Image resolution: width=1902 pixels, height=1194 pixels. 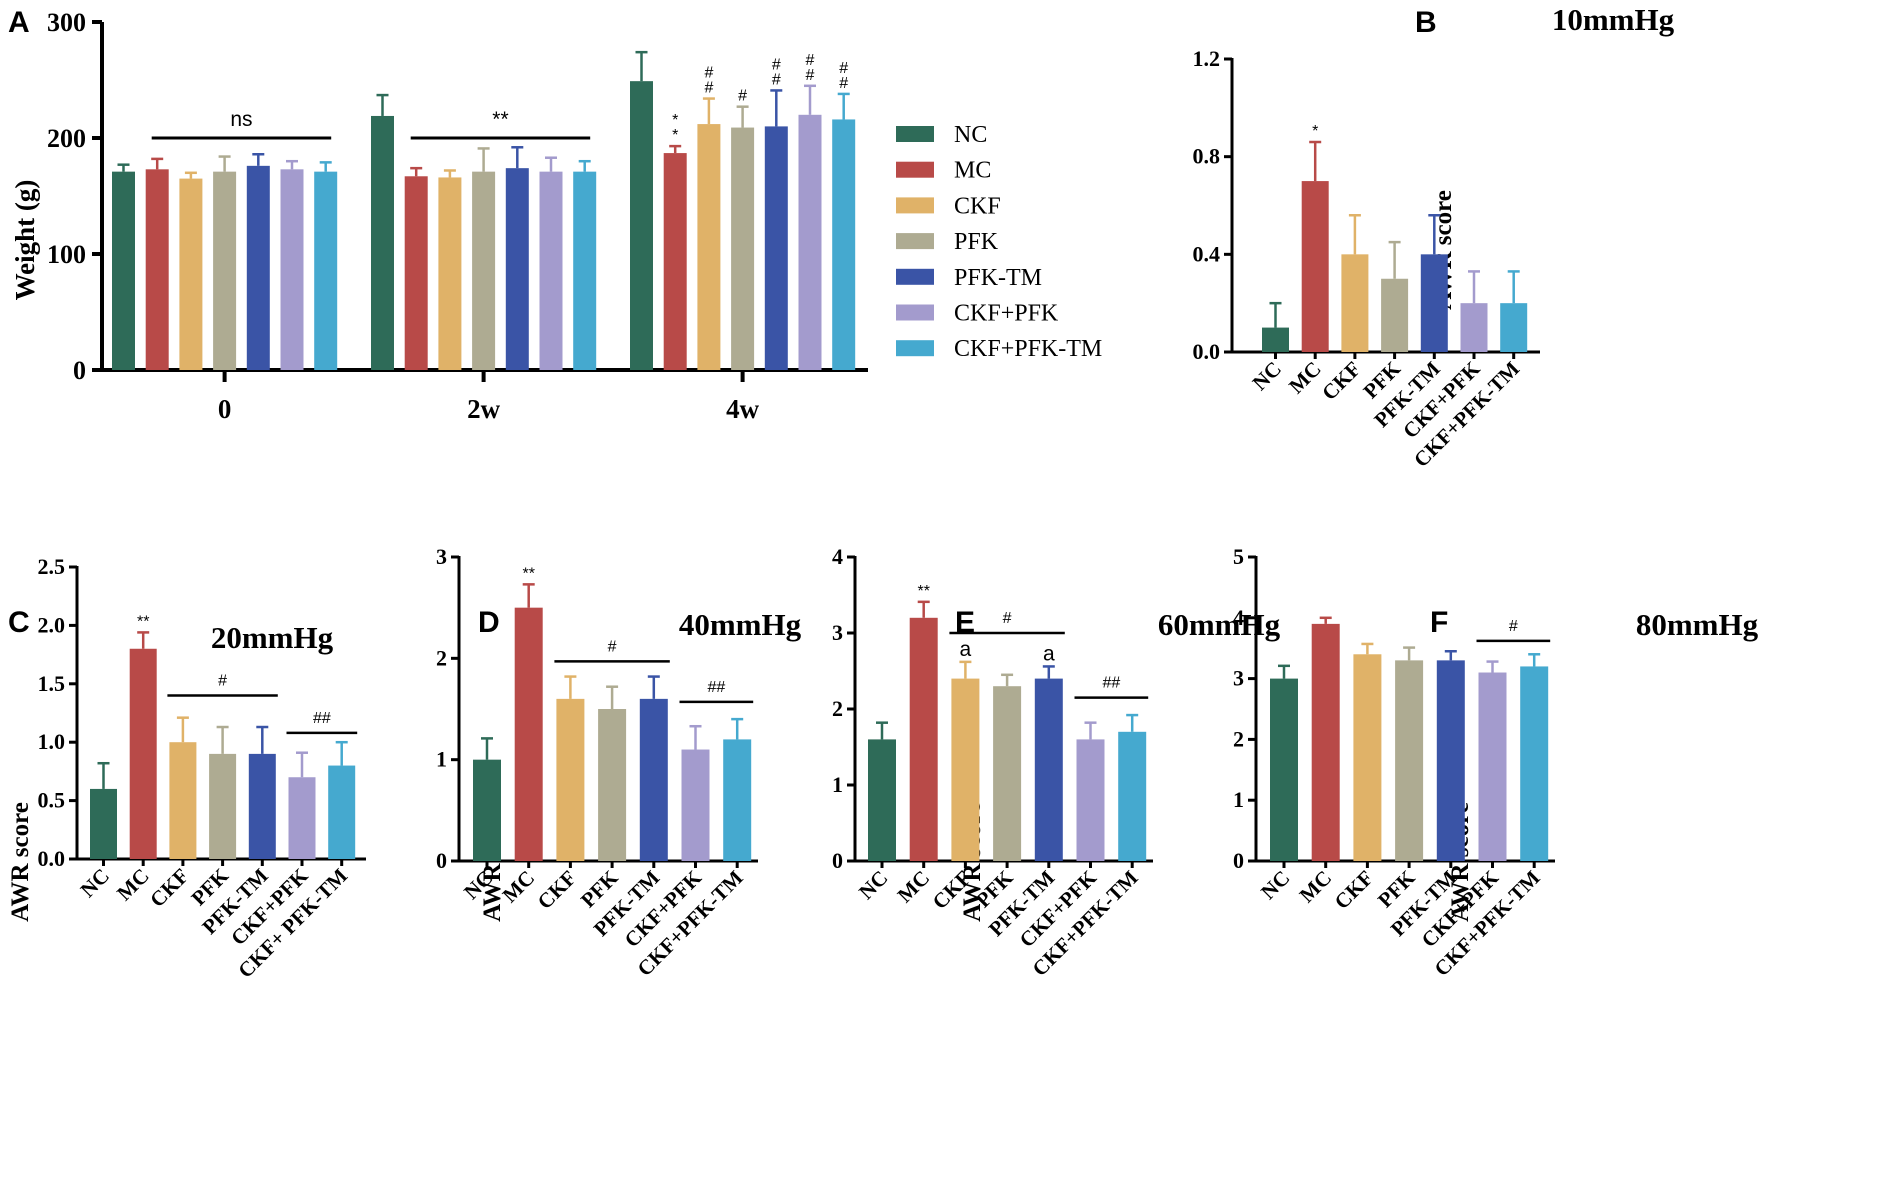 I want to click on legend-label: CKF, so click(x=977, y=206).